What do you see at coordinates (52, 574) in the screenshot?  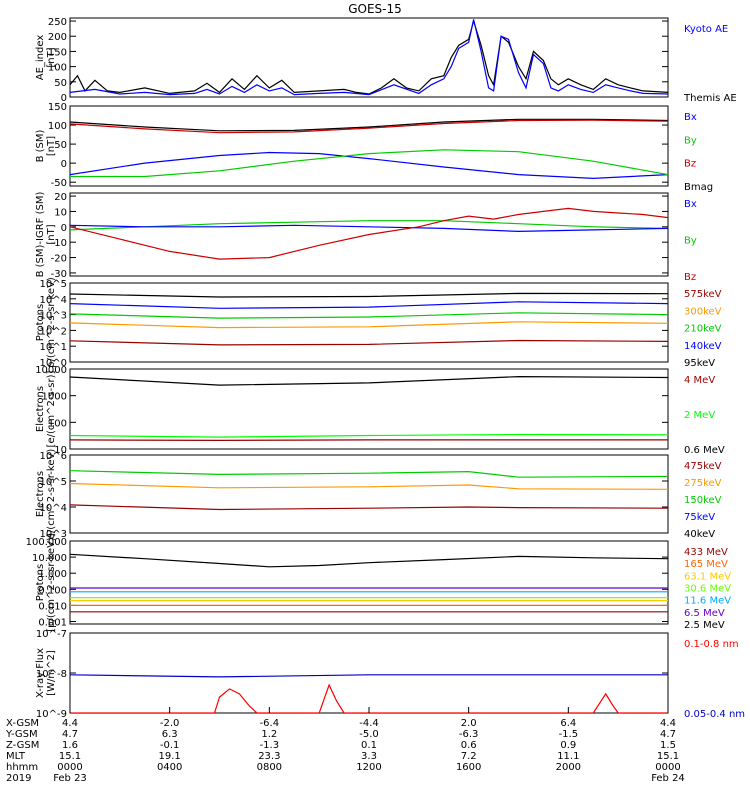 I see `y-tick-label: 1.000` at bounding box center [52, 574].